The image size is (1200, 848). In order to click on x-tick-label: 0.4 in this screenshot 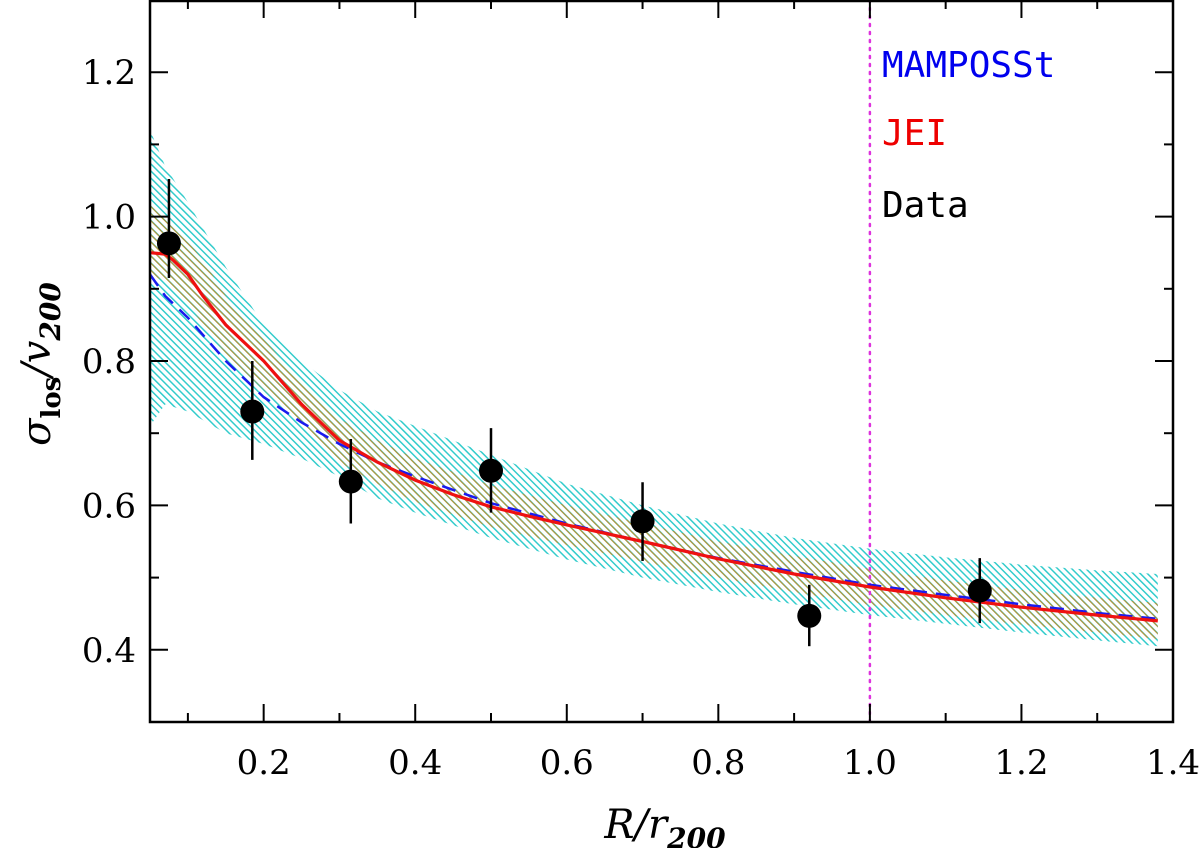, I will do `click(415, 763)`.